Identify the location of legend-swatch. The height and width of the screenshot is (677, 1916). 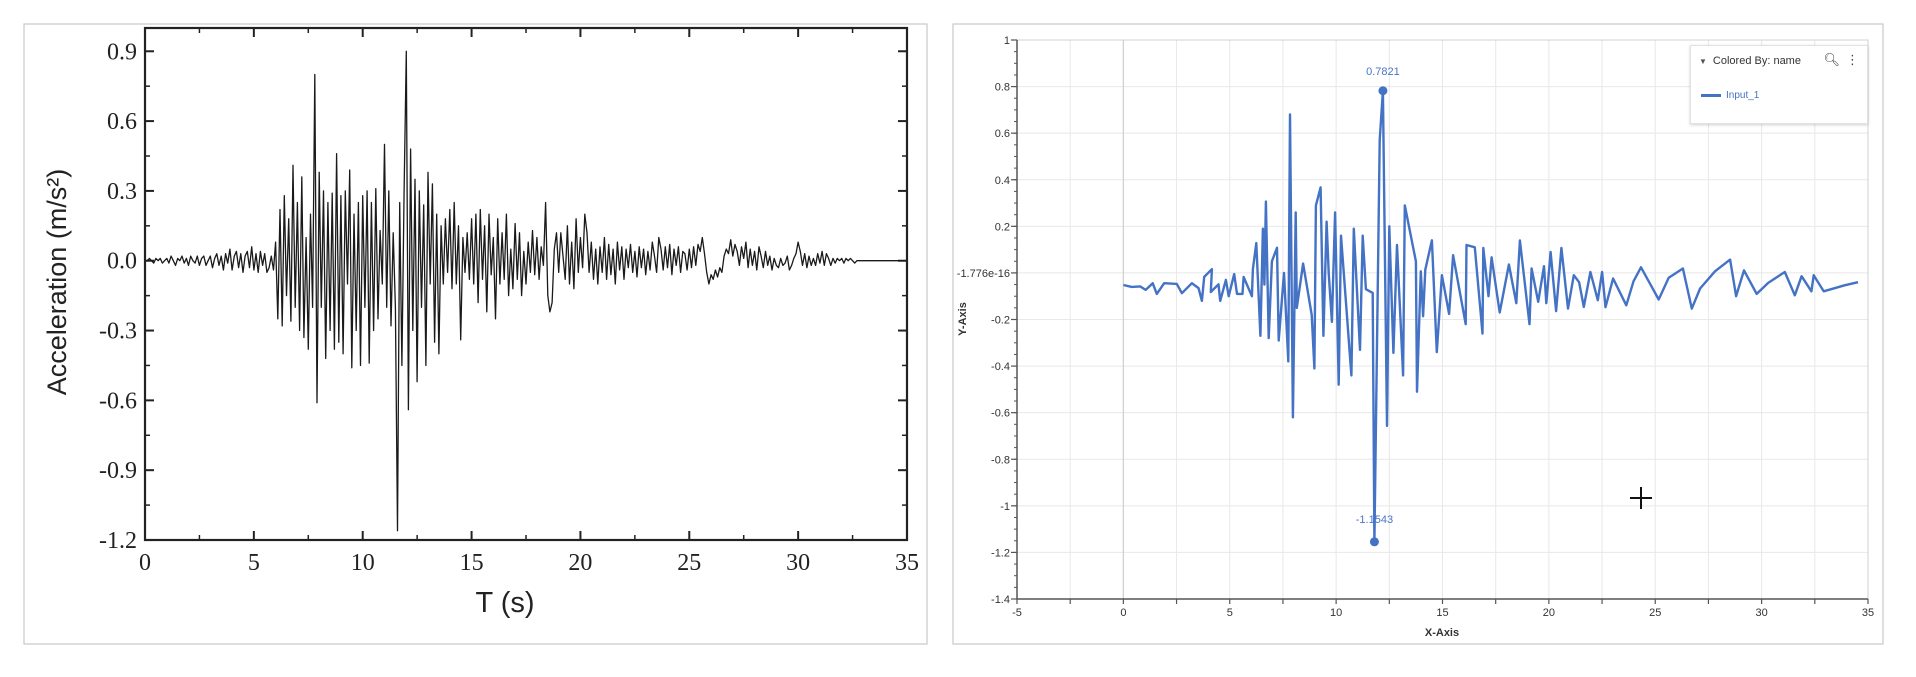
(1711, 95).